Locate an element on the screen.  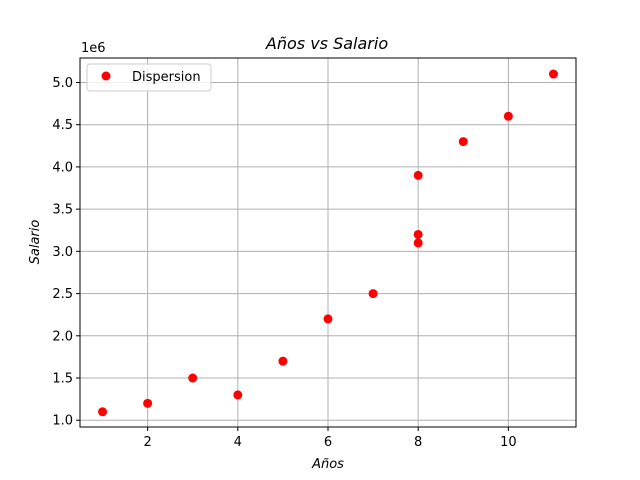
y-tick-label: 3.0 is located at coordinates (62, 252).